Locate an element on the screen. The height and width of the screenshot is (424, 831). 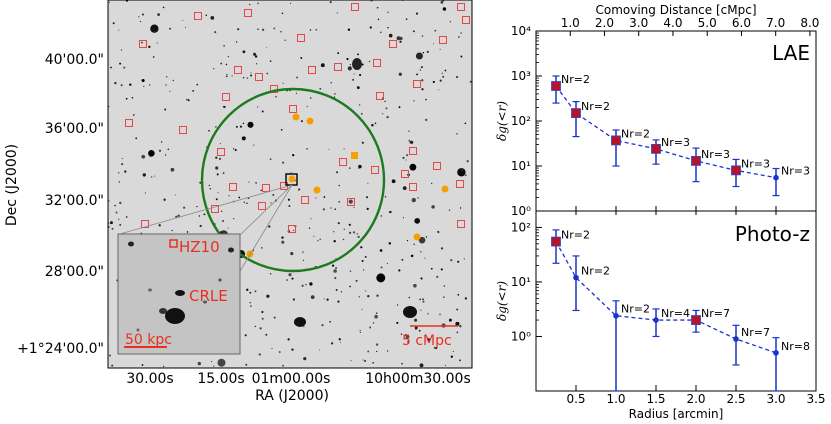
search-radius-circle is located at coordinates (293, 180).